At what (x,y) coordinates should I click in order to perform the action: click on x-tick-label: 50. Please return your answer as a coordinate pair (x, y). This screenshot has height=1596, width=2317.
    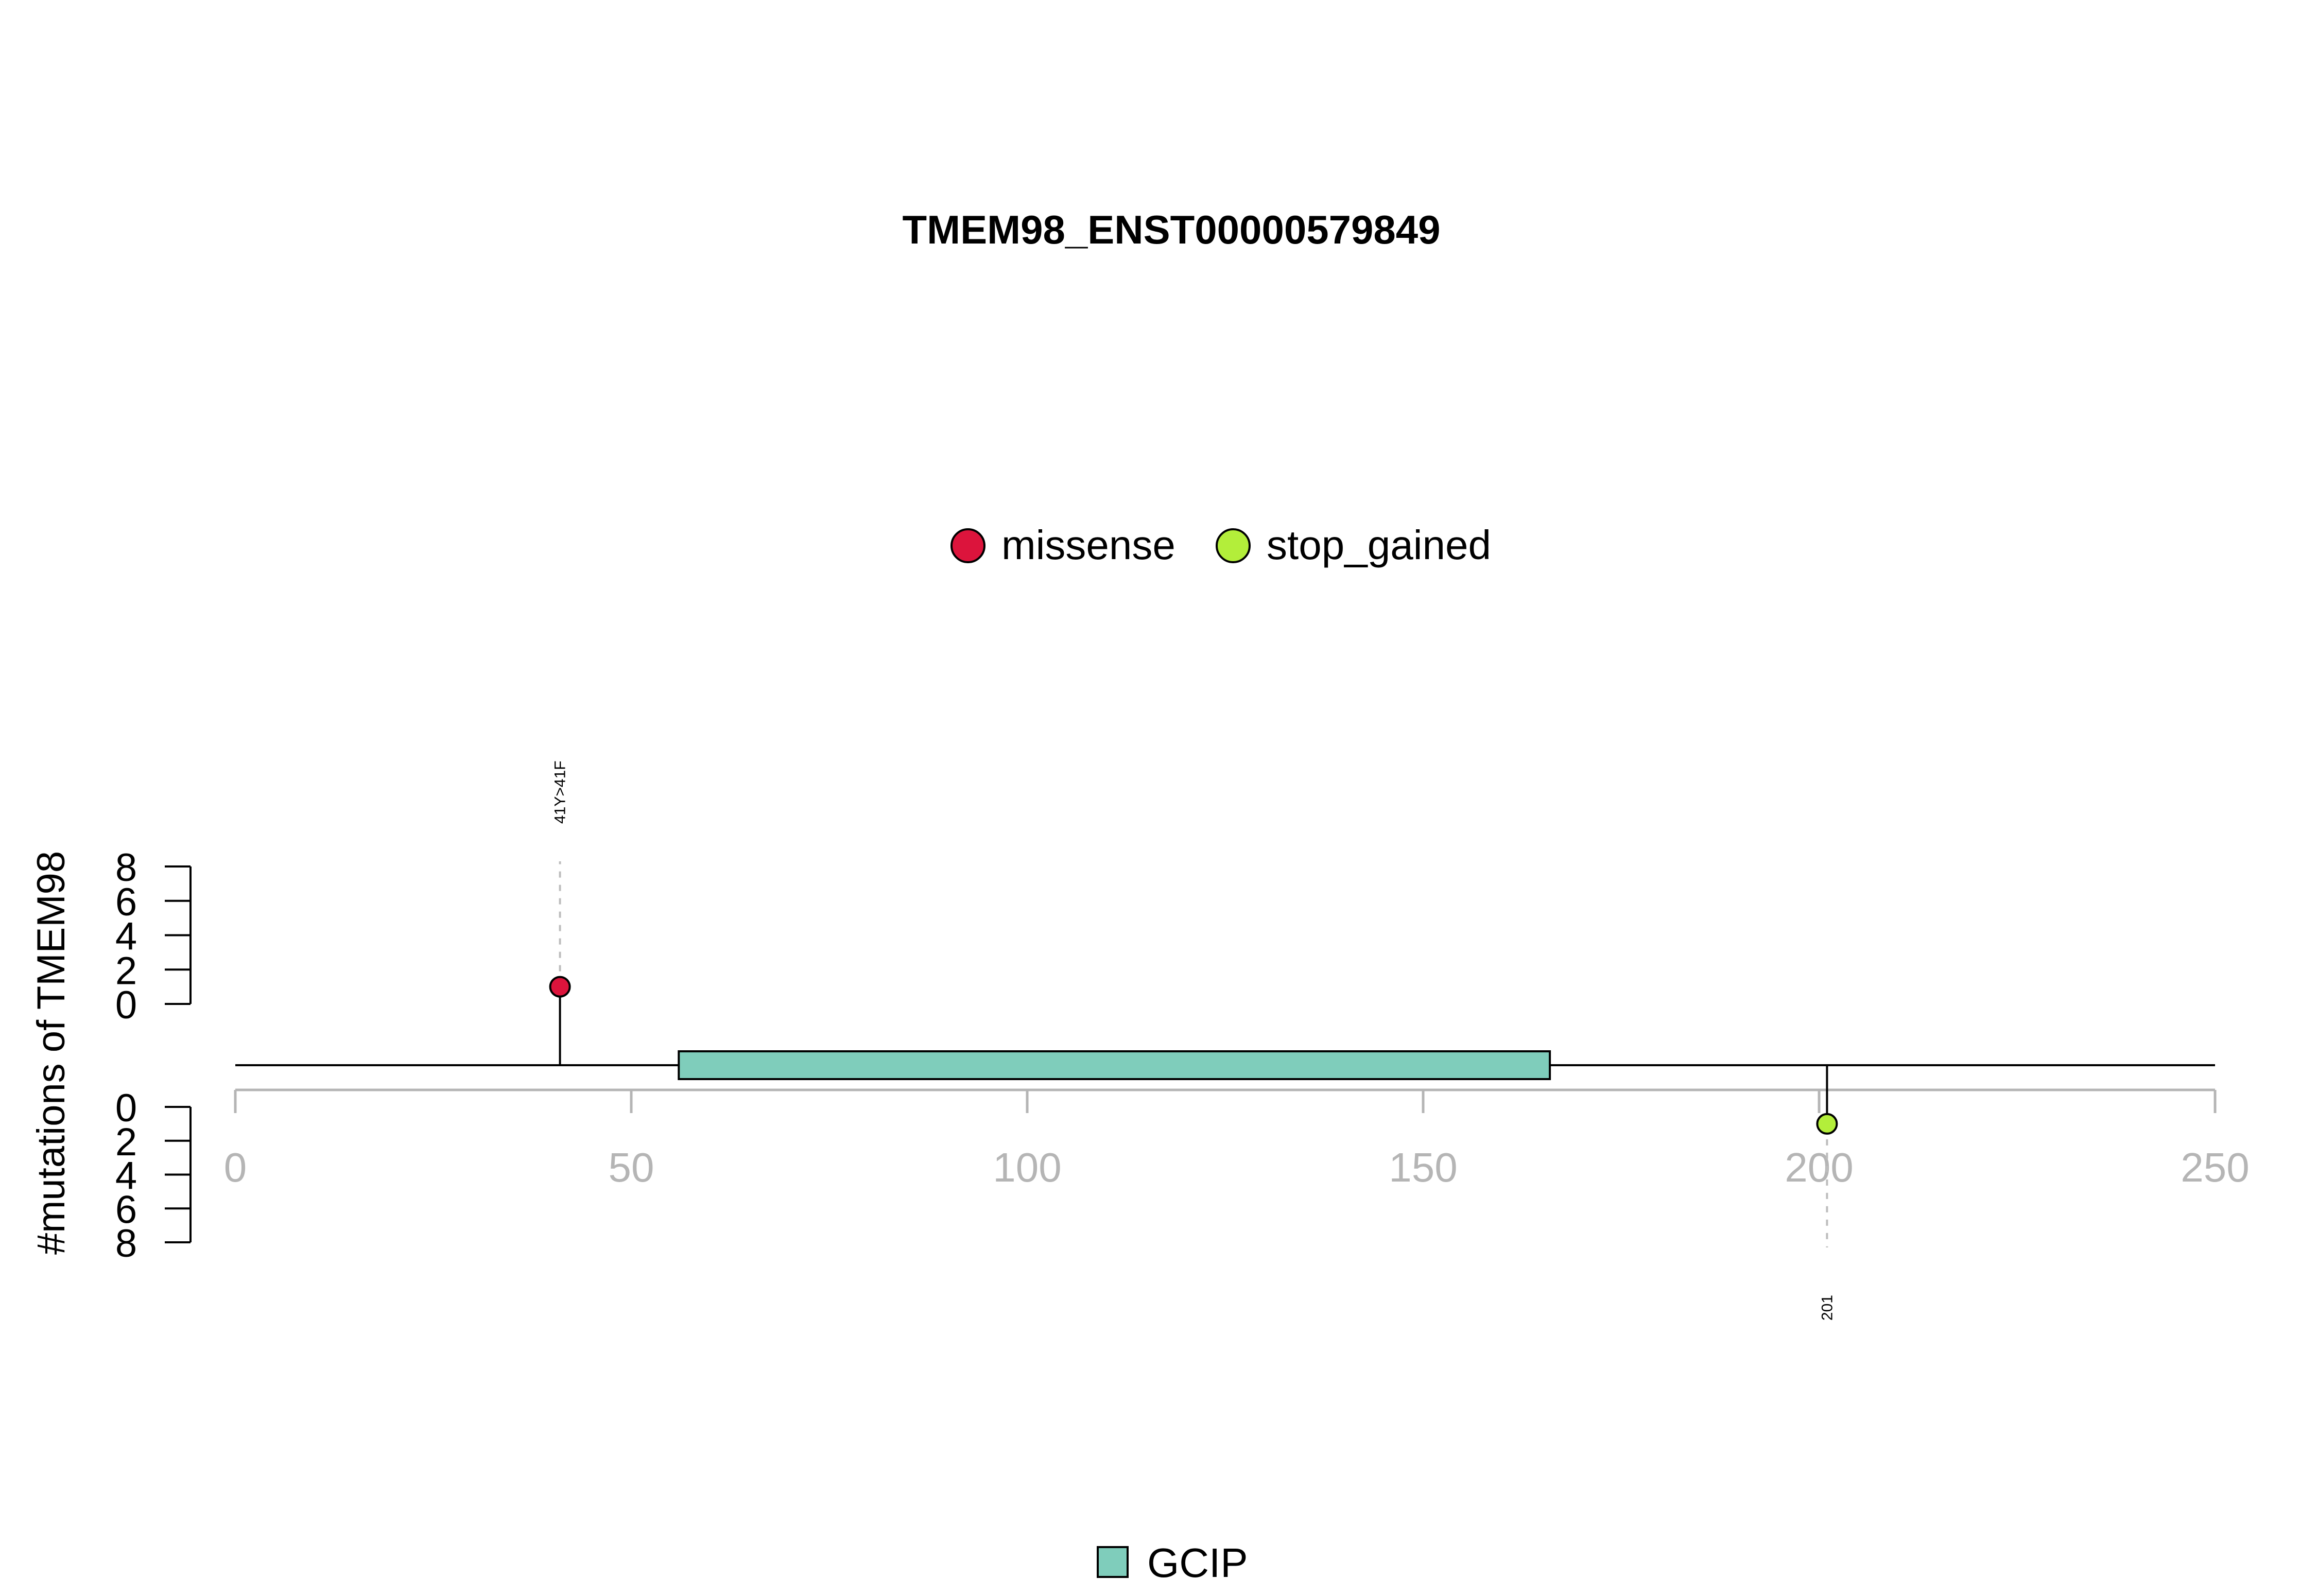
    Looking at the image, I should click on (631, 1167).